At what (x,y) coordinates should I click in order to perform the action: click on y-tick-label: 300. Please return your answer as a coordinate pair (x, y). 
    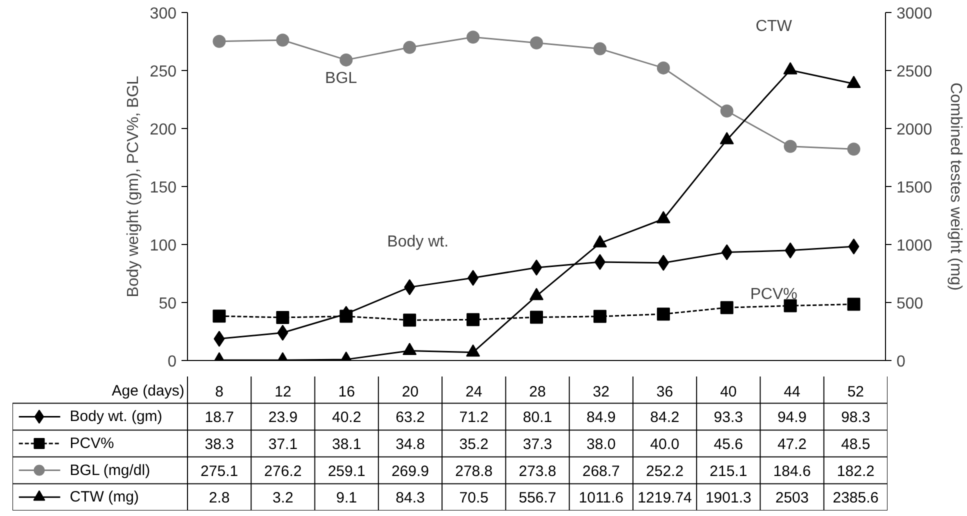
    Looking at the image, I should click on (163, 14).